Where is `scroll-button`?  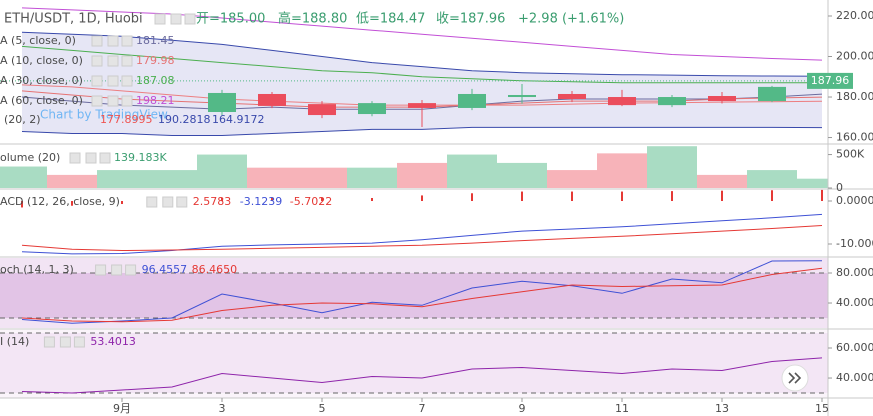 scroll-button is located at coordinates (795, 378).